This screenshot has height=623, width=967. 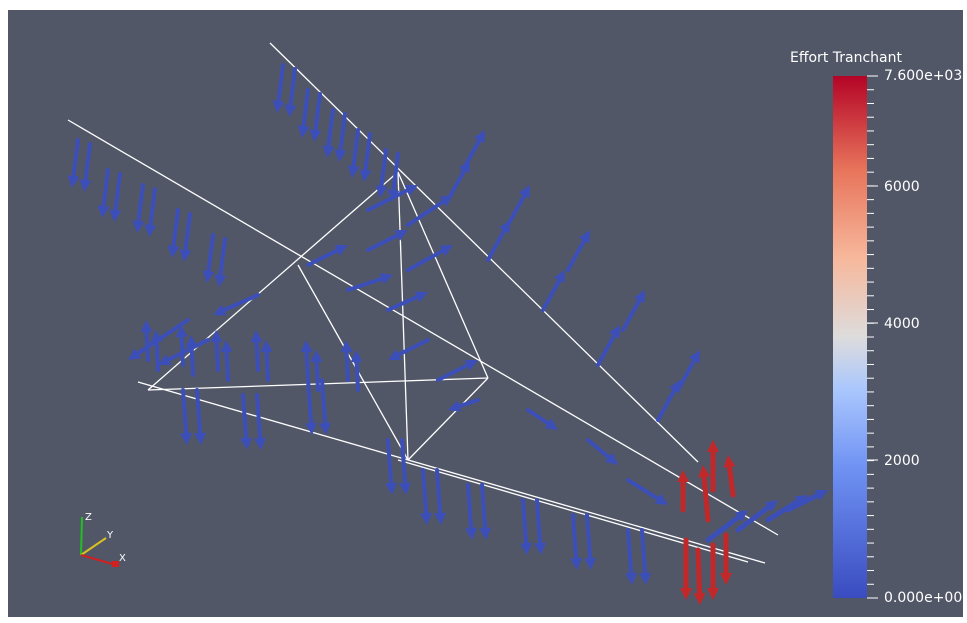 What do you see at coordinates (850, 337) in the screenshot?
I see `colorbar-gradient` at bounding box center [850, 337].